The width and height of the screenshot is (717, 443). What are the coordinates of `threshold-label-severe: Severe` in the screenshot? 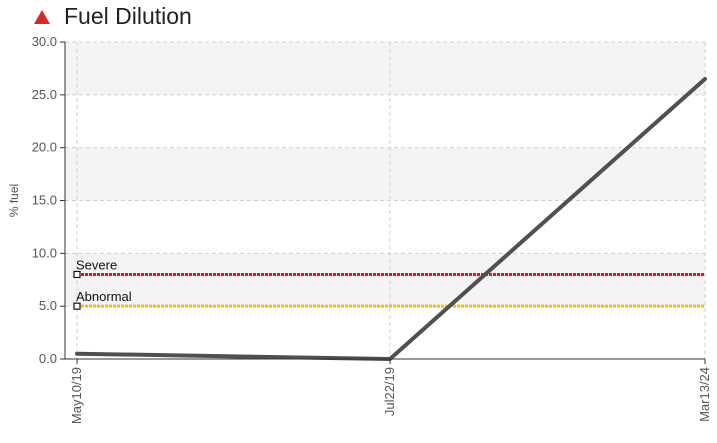 It's located at (96, 264).